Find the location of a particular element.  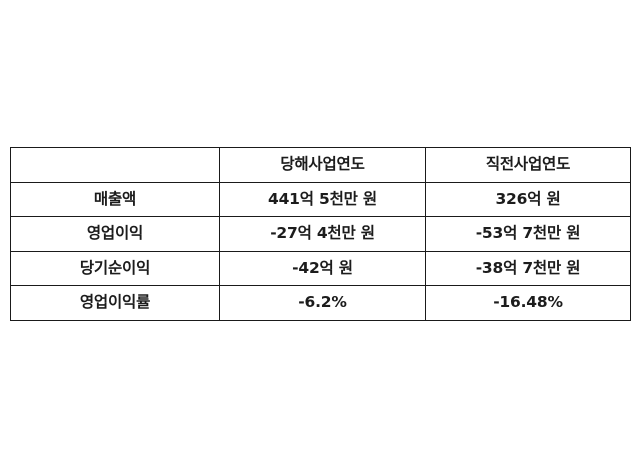

row-label-operating-margin: 영업이익률 is located at coordinates (115, 303).